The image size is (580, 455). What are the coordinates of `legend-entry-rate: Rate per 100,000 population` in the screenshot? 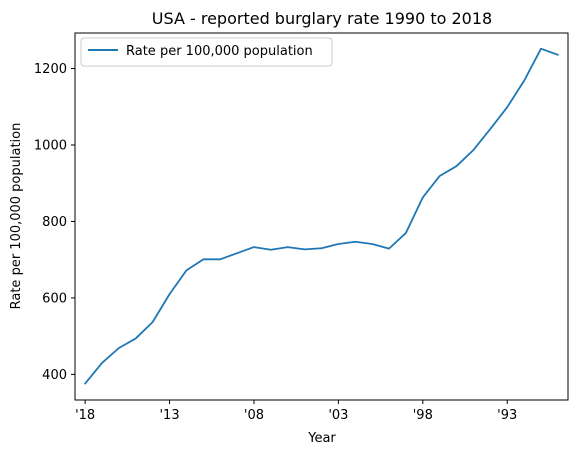 It's located at (219, 51).